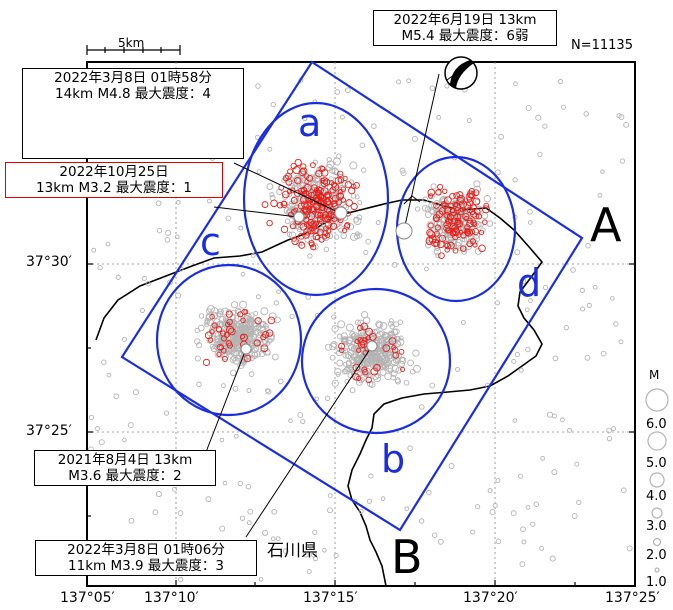 Image resolution: width=673 pixels, height=610 pixels. What do you see at coordinates (310, 123) in the screenshot?
I see `region-label-a: a` at bounding box center [310, 123].